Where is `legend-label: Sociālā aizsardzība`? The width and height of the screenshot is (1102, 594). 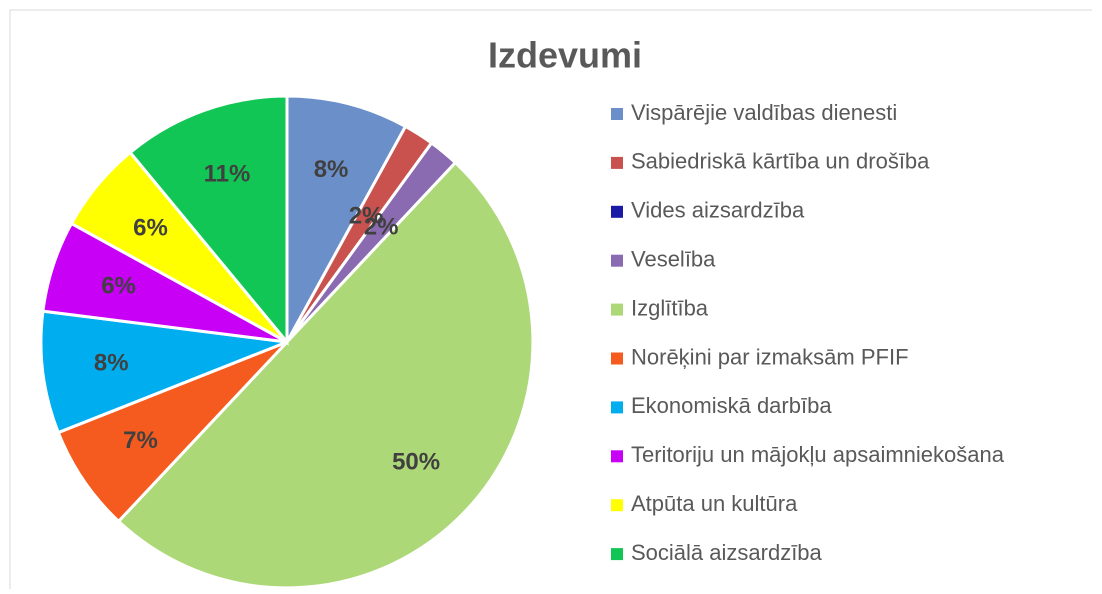 legend-label: Sociālā aizsardzība is located at coordinates (727, 552).